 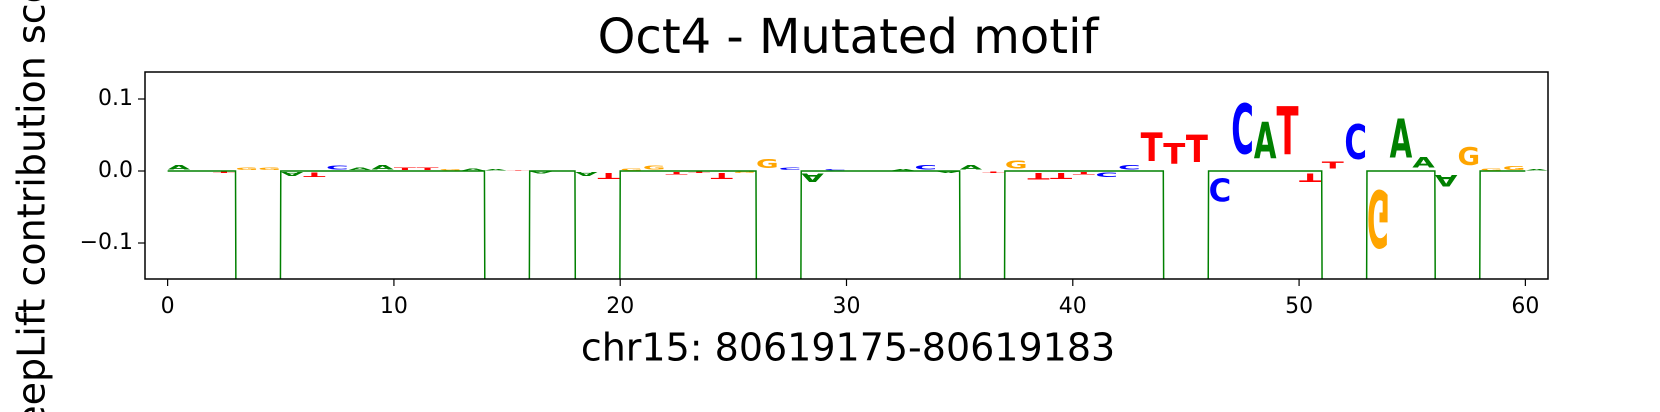 What do you see at coordinates (620, 306) in the screenshot?
I see `x-tick-label: 20` at bounding box center [620, 306].